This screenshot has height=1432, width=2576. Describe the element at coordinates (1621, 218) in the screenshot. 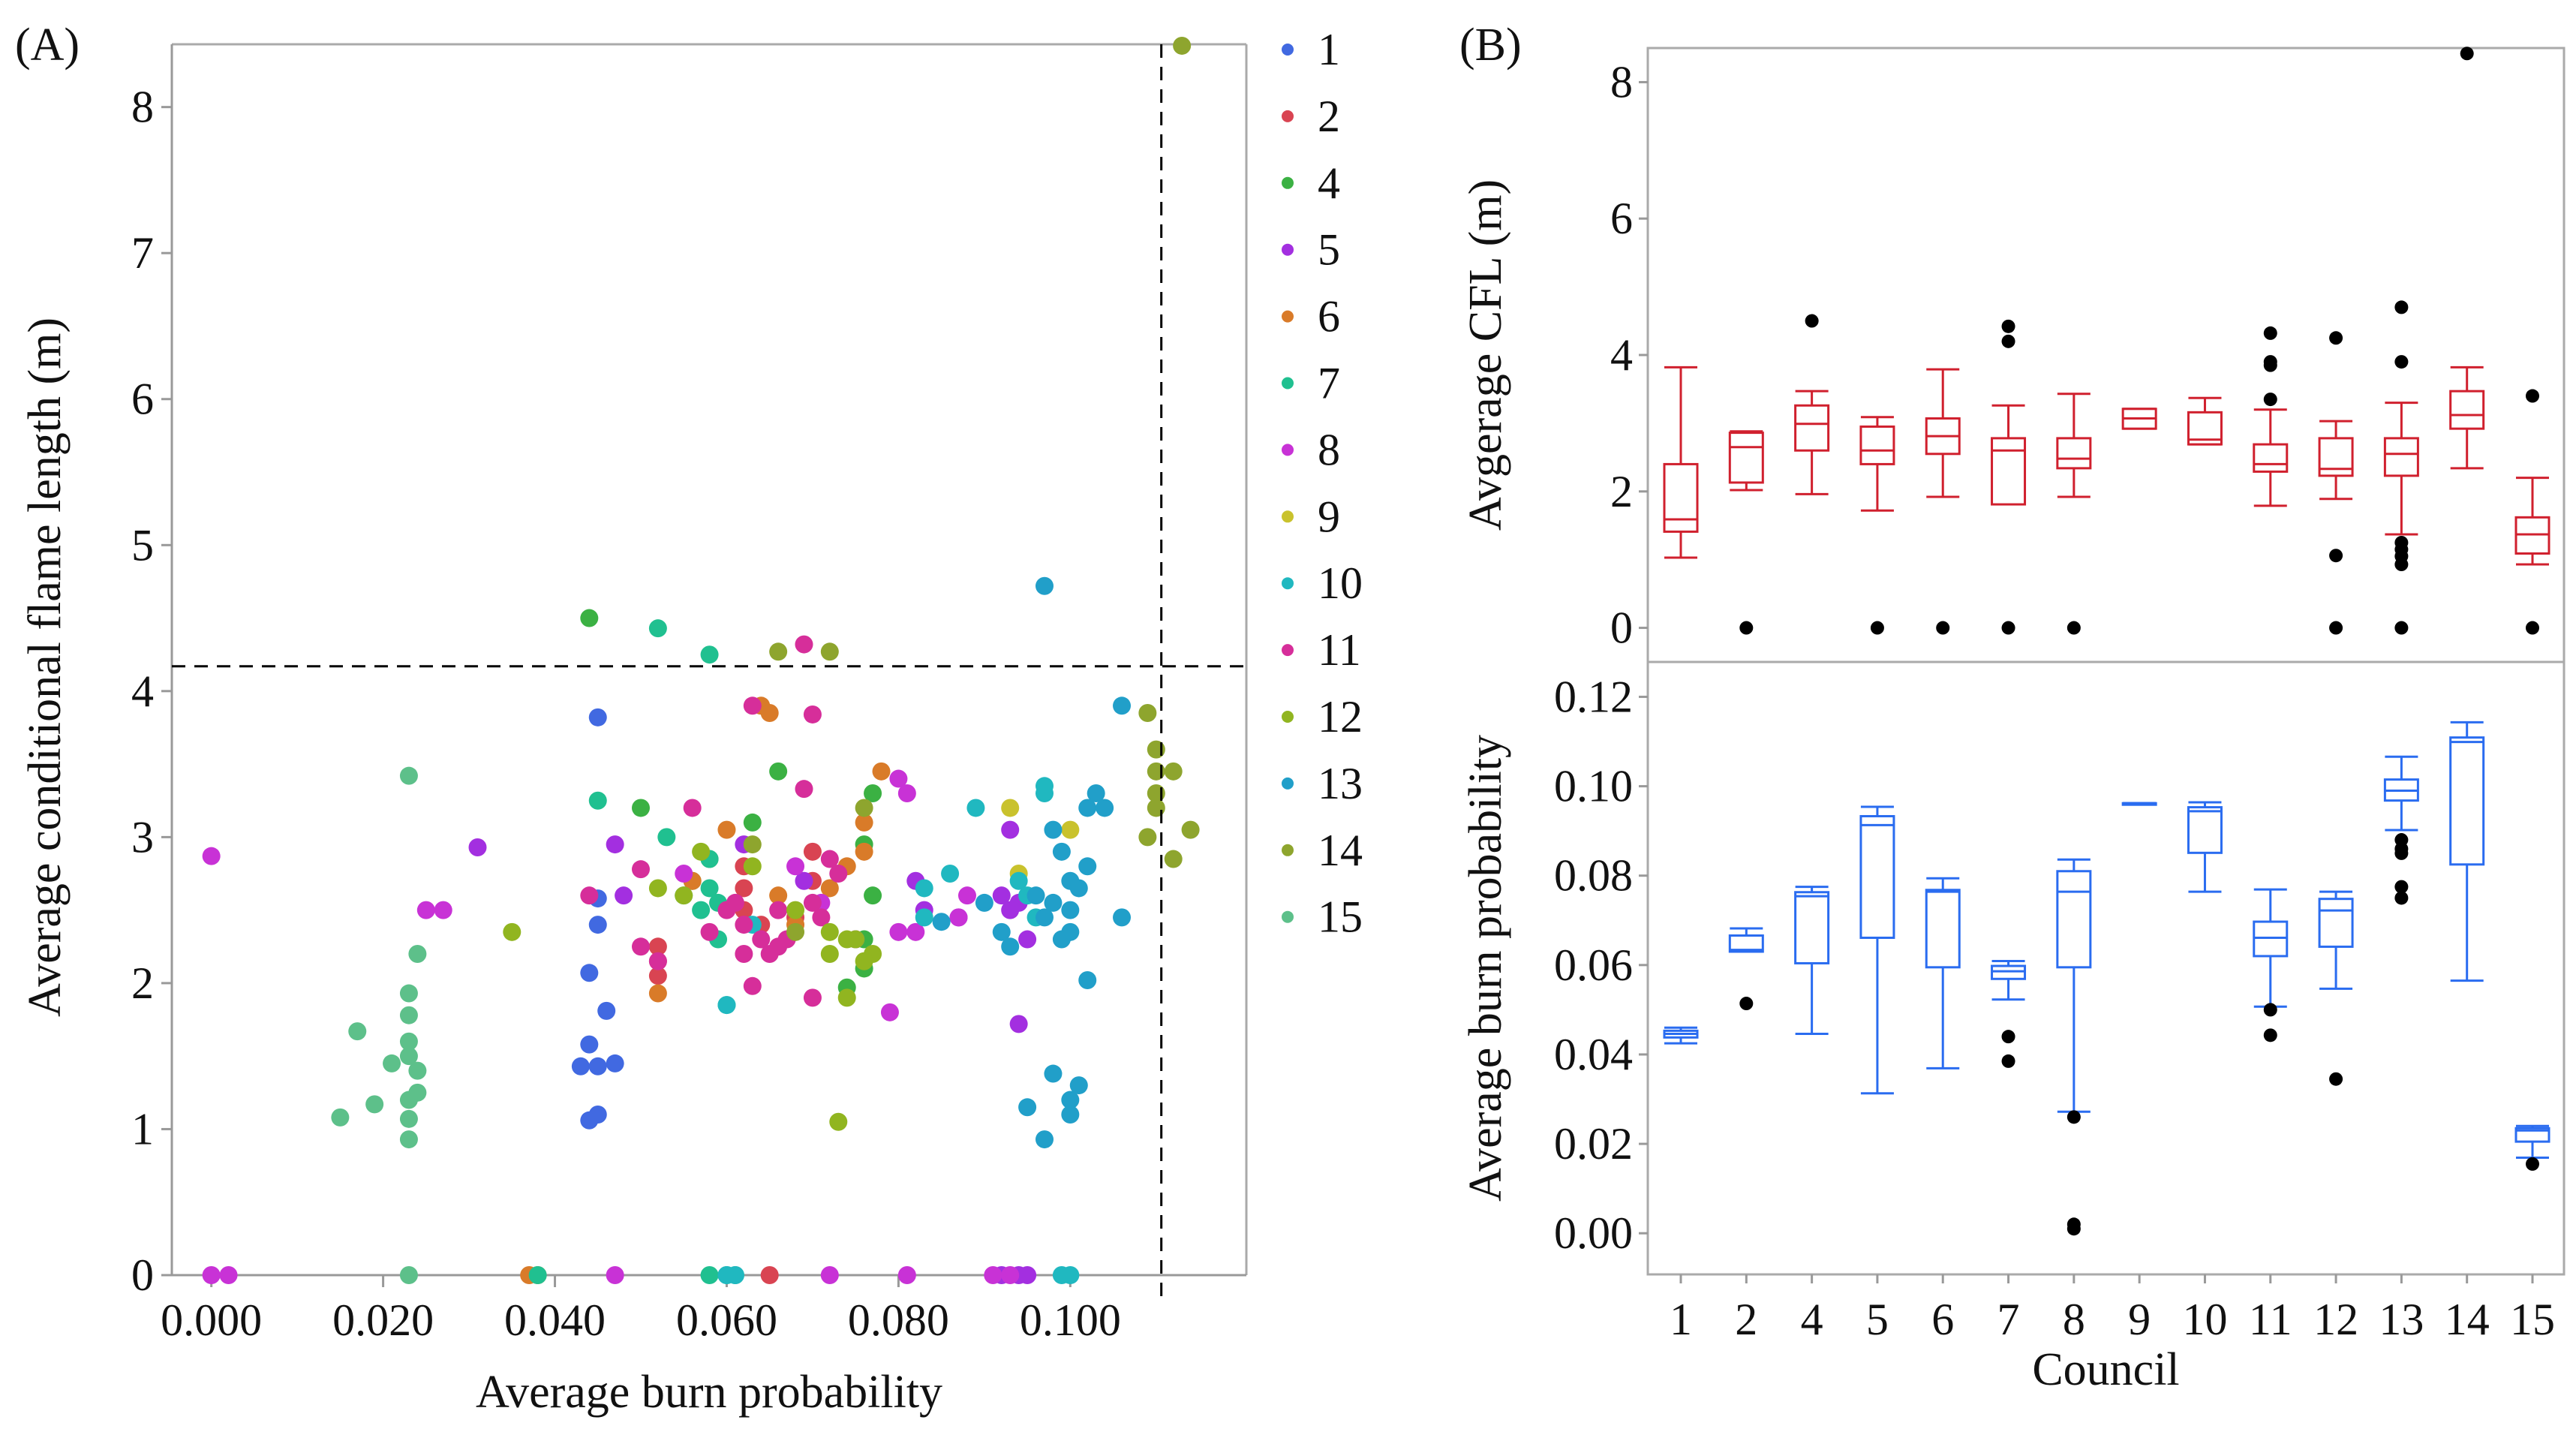

I see `y-tick-label: 6` at that location.